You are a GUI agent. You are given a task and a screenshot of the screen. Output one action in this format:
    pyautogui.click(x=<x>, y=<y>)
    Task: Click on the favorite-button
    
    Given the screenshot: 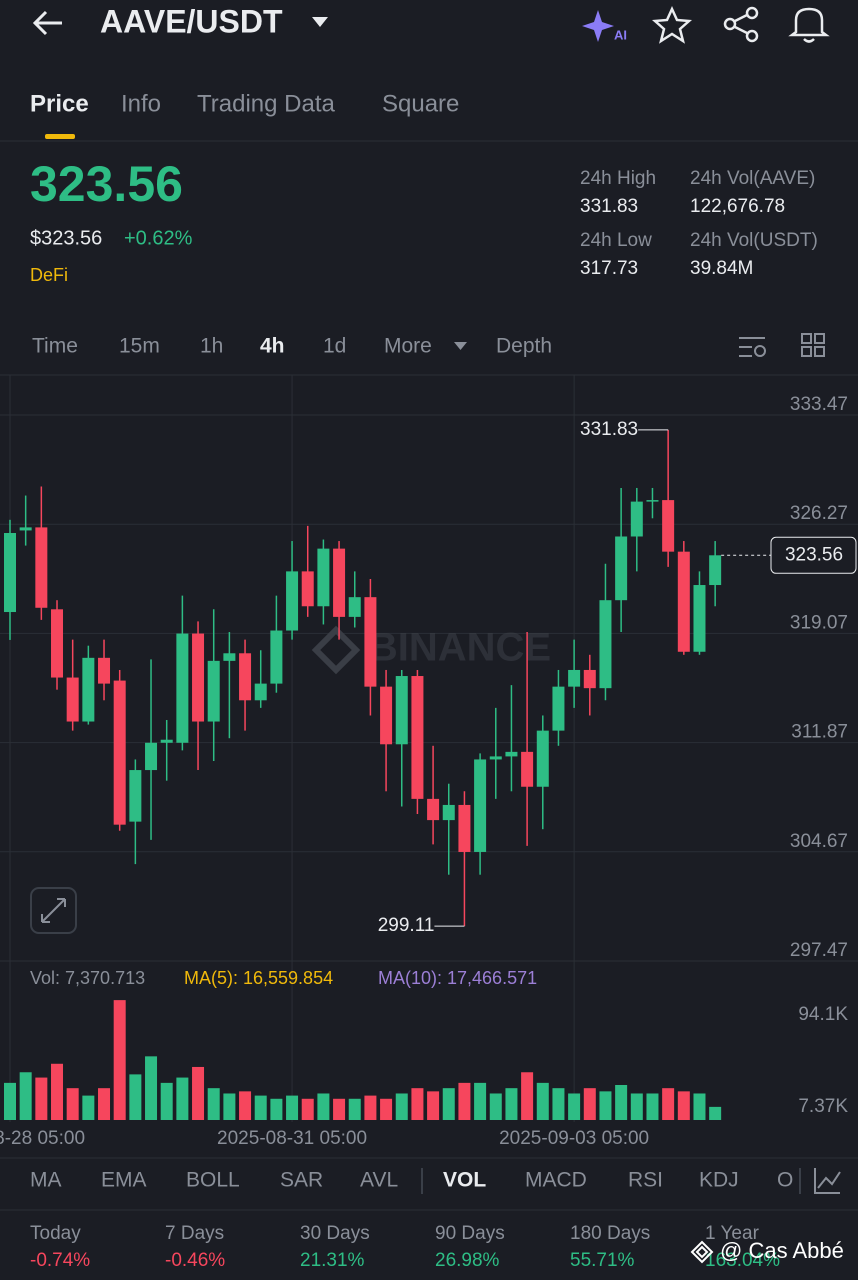 What is the action you would take?
    pyautogui.click(x=672, y=24)
    